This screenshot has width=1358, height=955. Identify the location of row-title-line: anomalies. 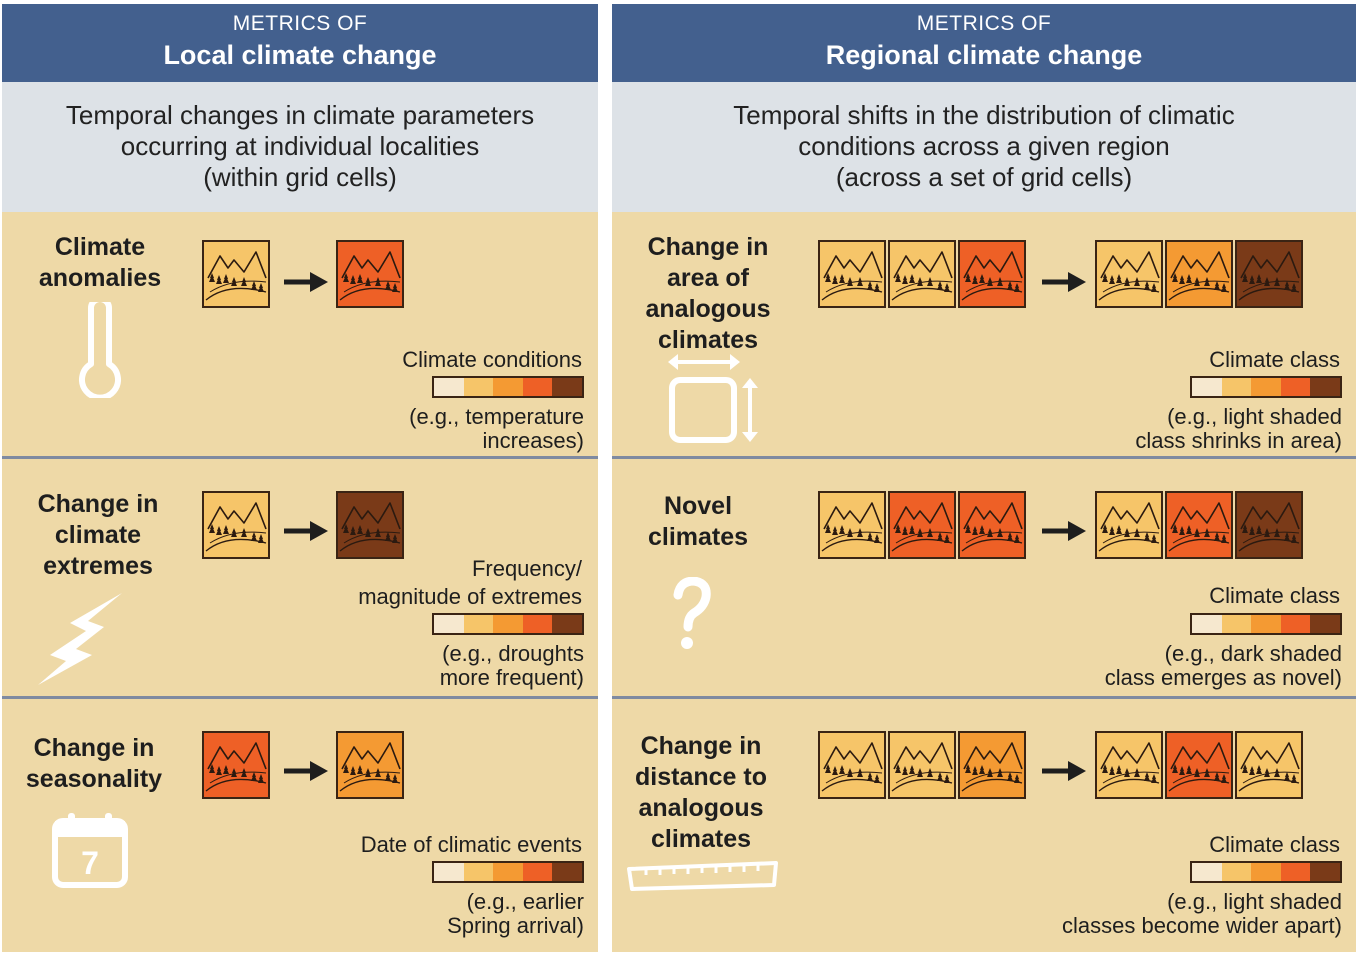
(100, 278).